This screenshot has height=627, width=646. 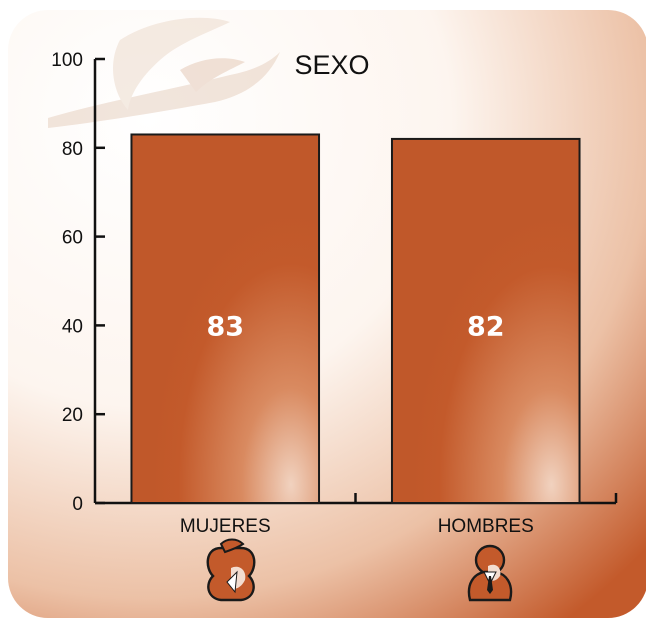 I want to click on y-tick-label: 60, so click(x=72, y=238).